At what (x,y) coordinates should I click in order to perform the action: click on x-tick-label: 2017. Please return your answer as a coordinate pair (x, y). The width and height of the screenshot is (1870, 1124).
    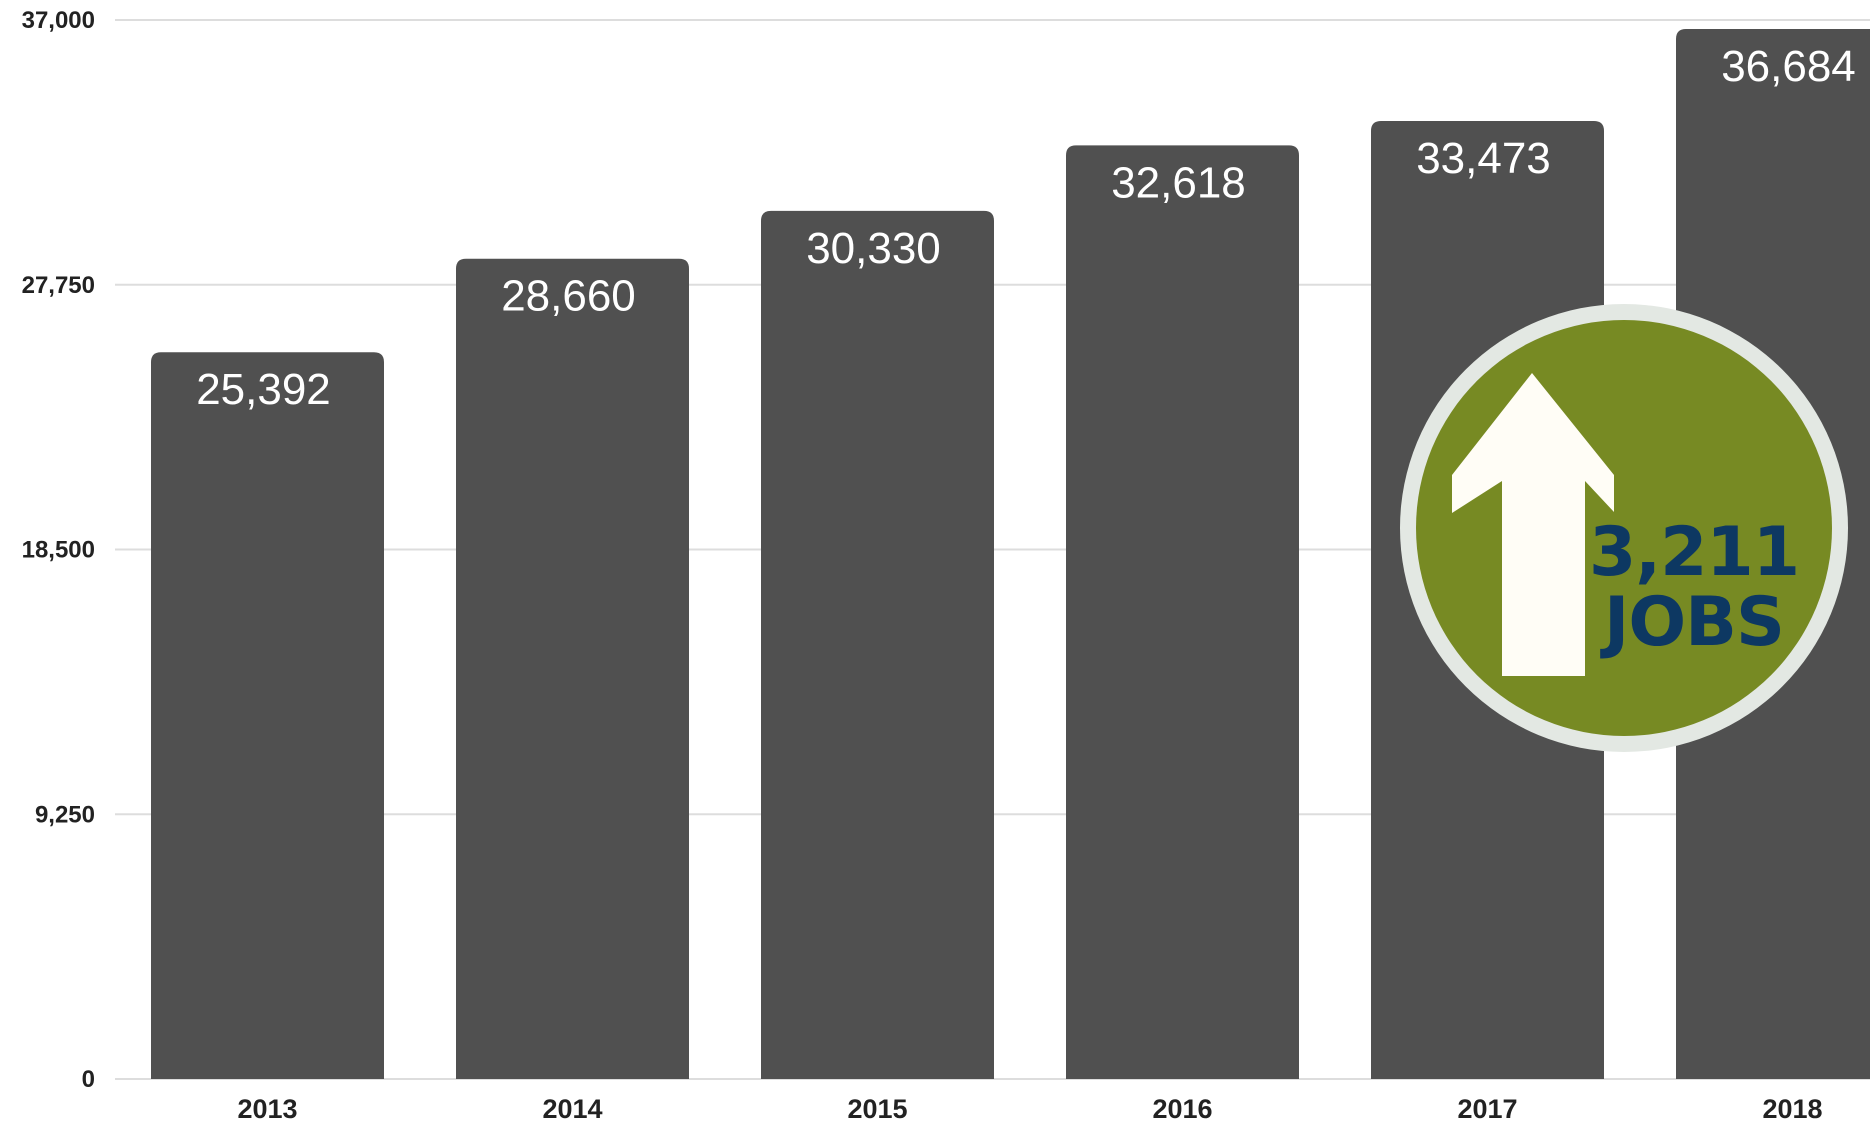
    Looking at the image, I should click on (1487, 1109).